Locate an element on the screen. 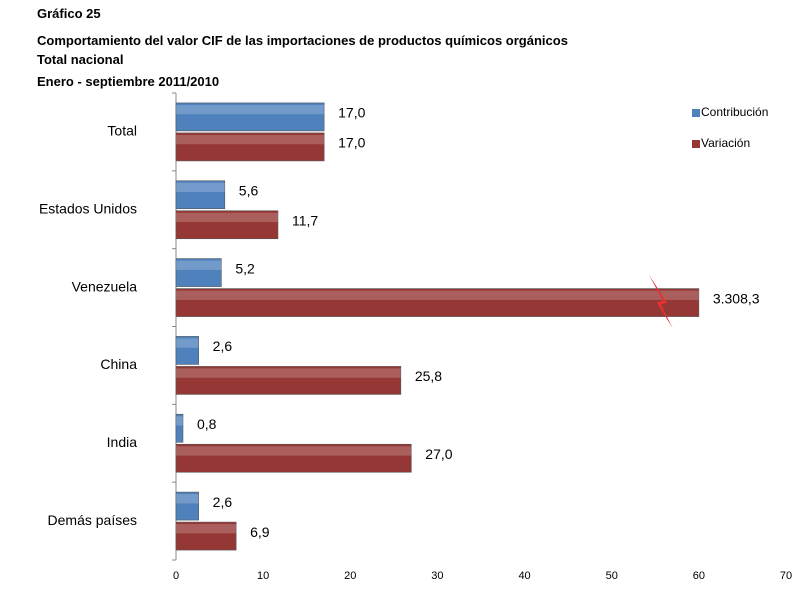  axis-break is located at coordinates (660, 301).